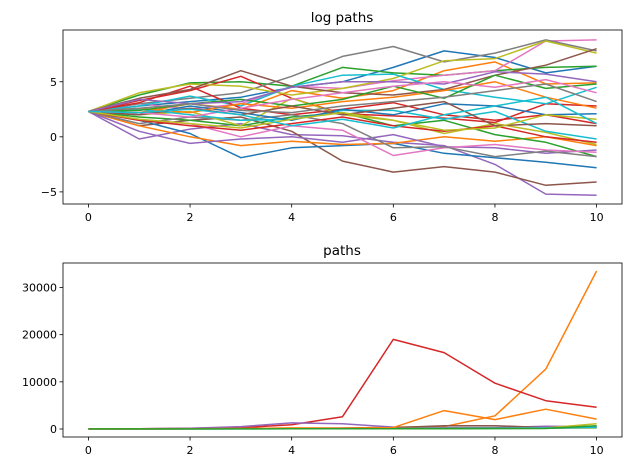 The image size is (630, 474). I want to click on paths-title: paths, so click(342, 251).